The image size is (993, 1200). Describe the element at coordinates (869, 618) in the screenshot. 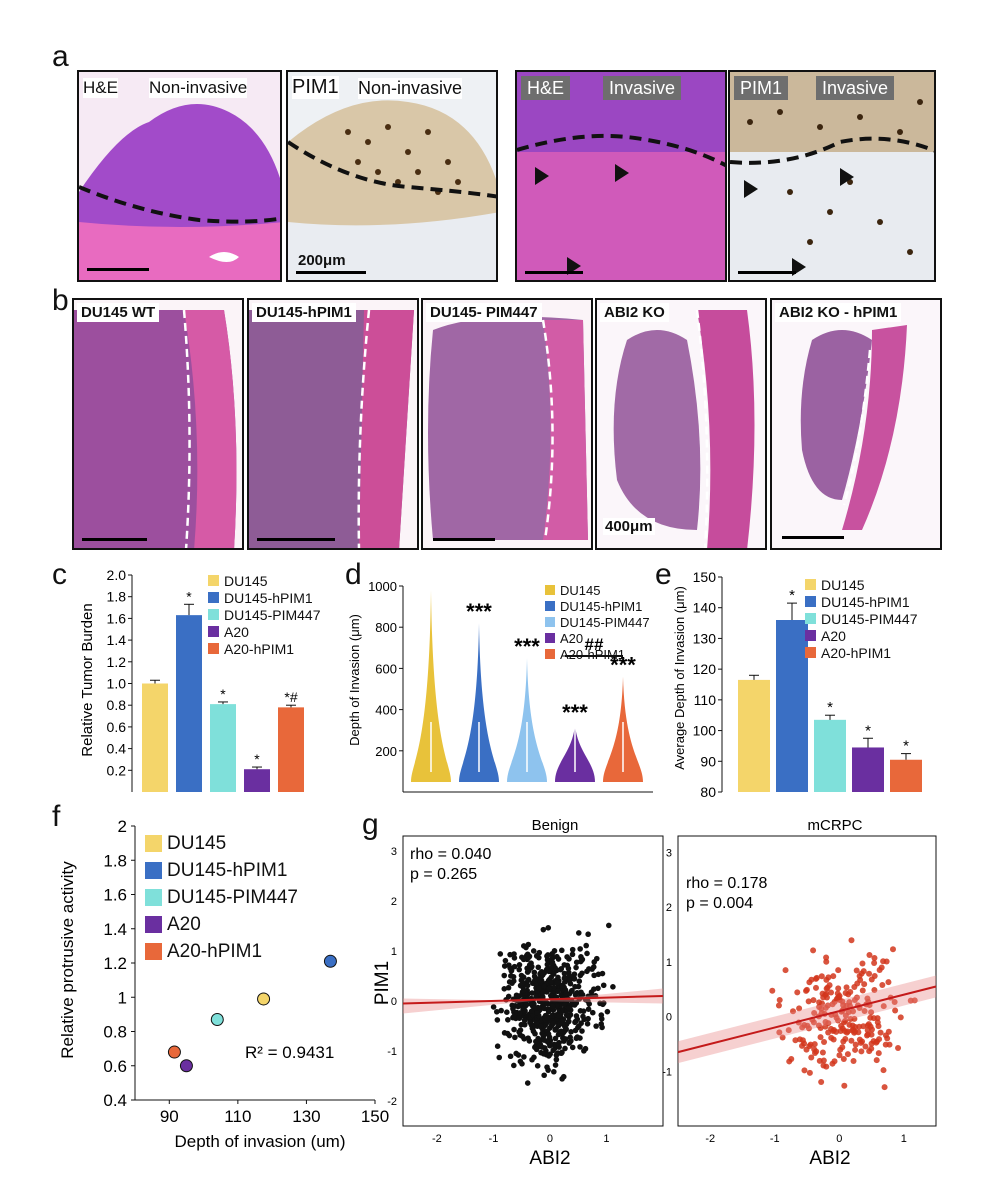

I see `legend-label: DU145-PIM447` at that location.